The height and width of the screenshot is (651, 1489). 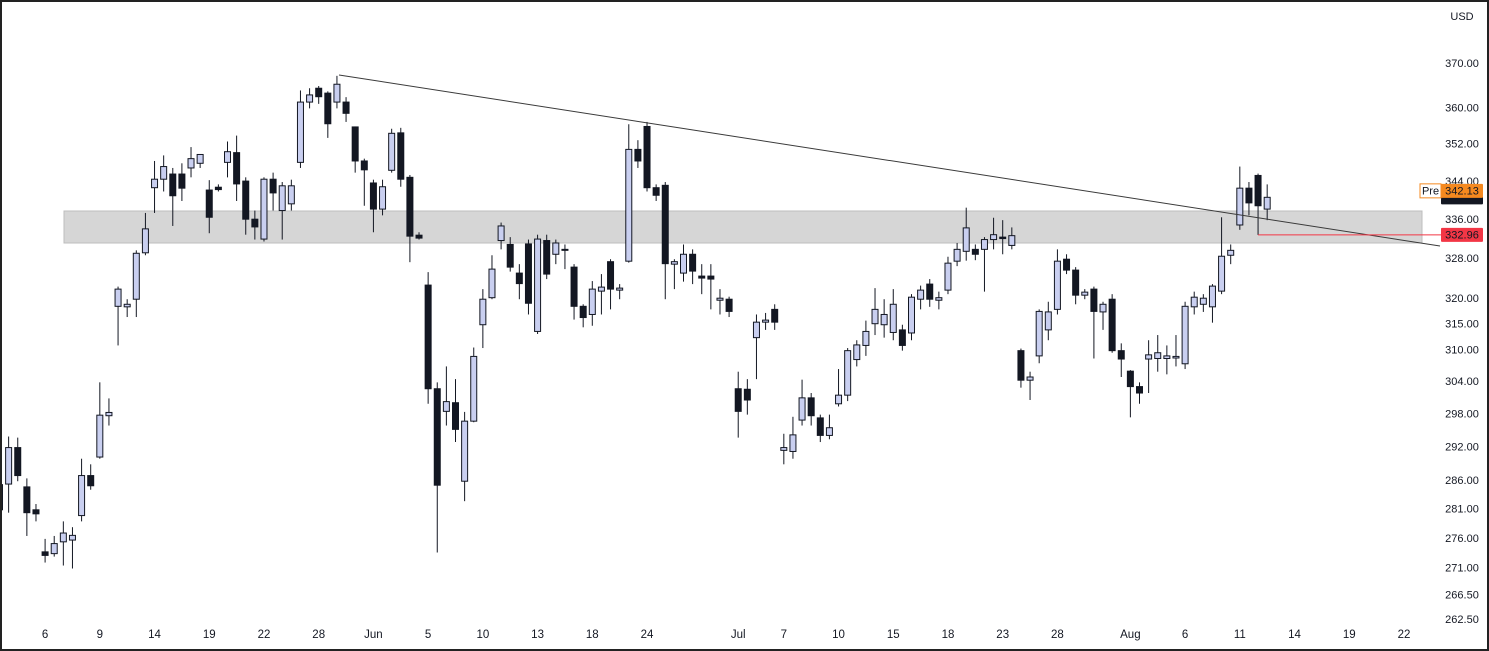 I want to click on x-tick-label: 23, so click(x=1002, y=635).